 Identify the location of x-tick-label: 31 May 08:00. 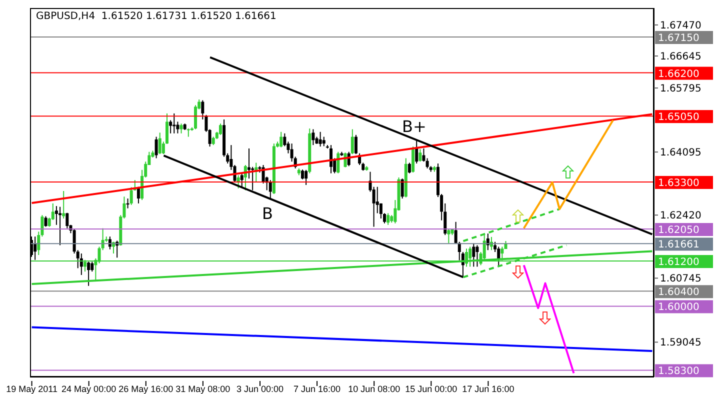
(203, 389).